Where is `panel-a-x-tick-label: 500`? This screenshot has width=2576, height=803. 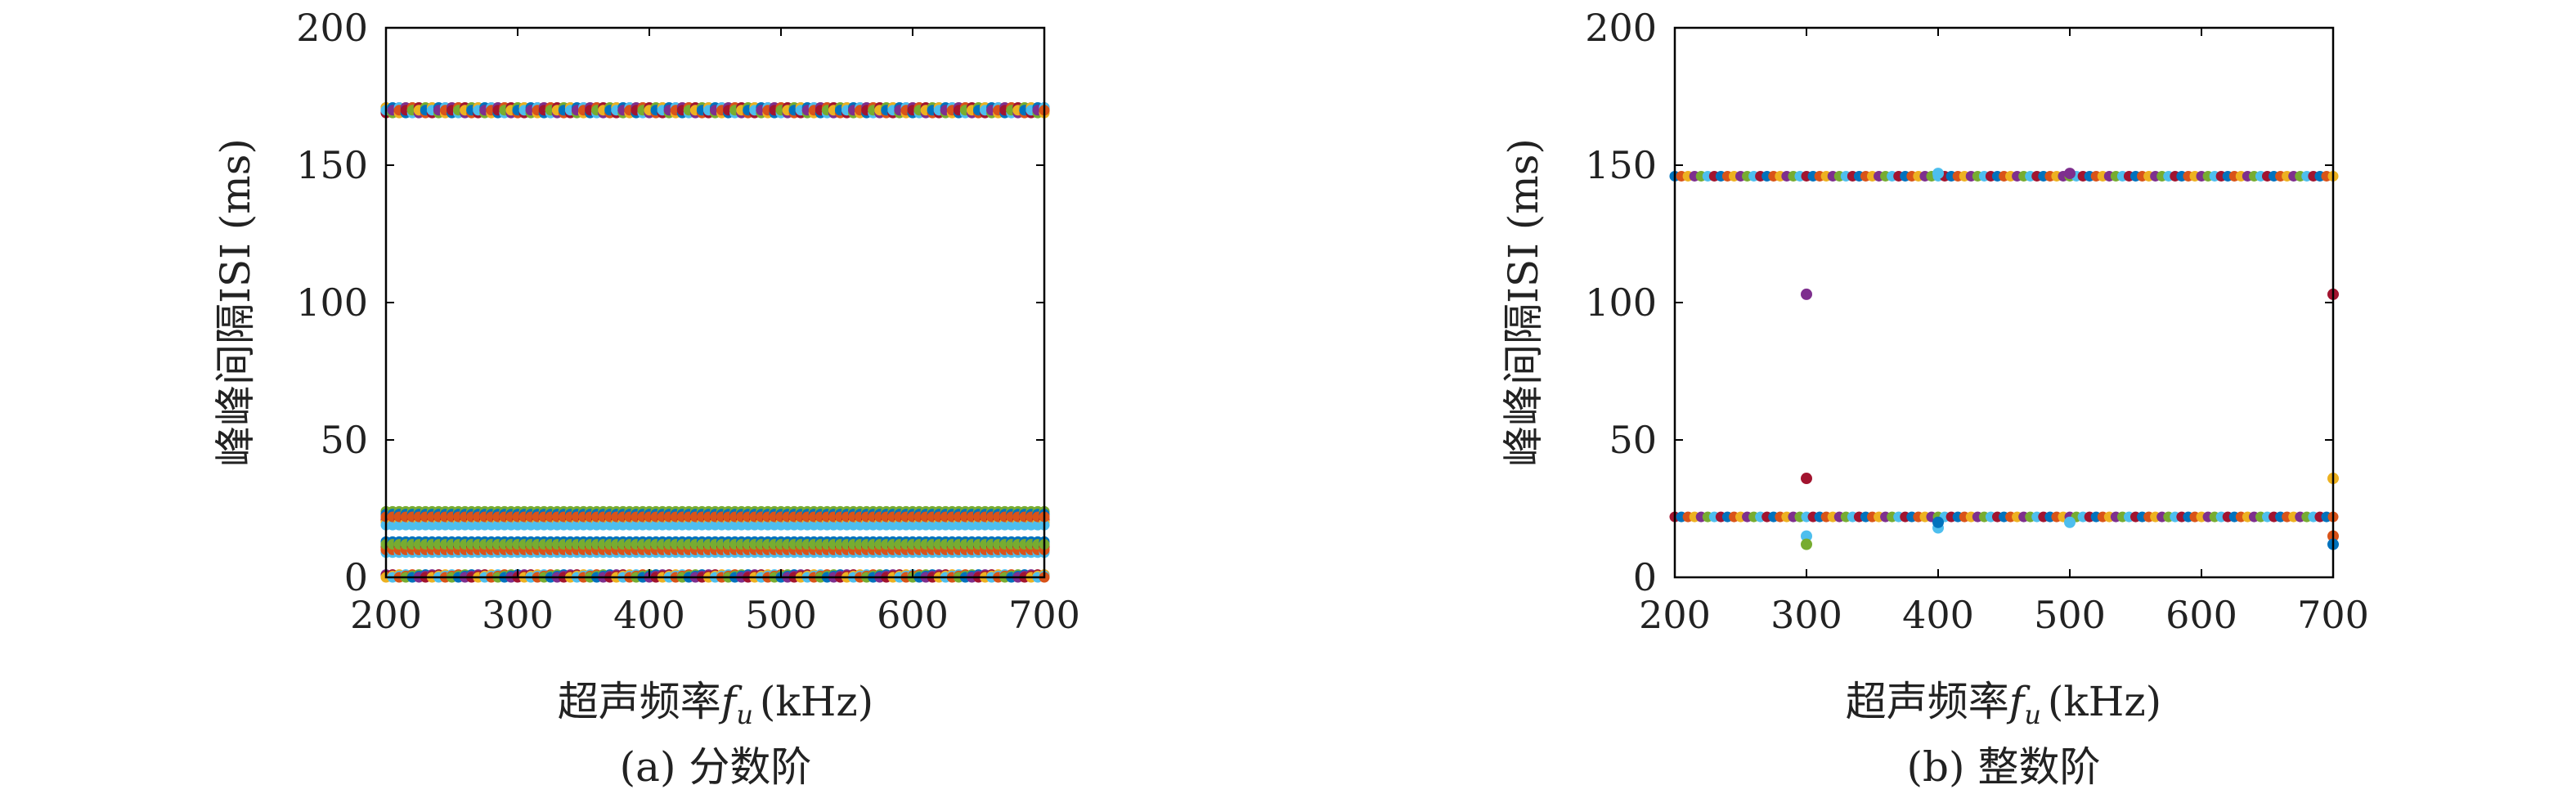
panel-a-x-tick-label: 500 is located at coordinates (781, 615).